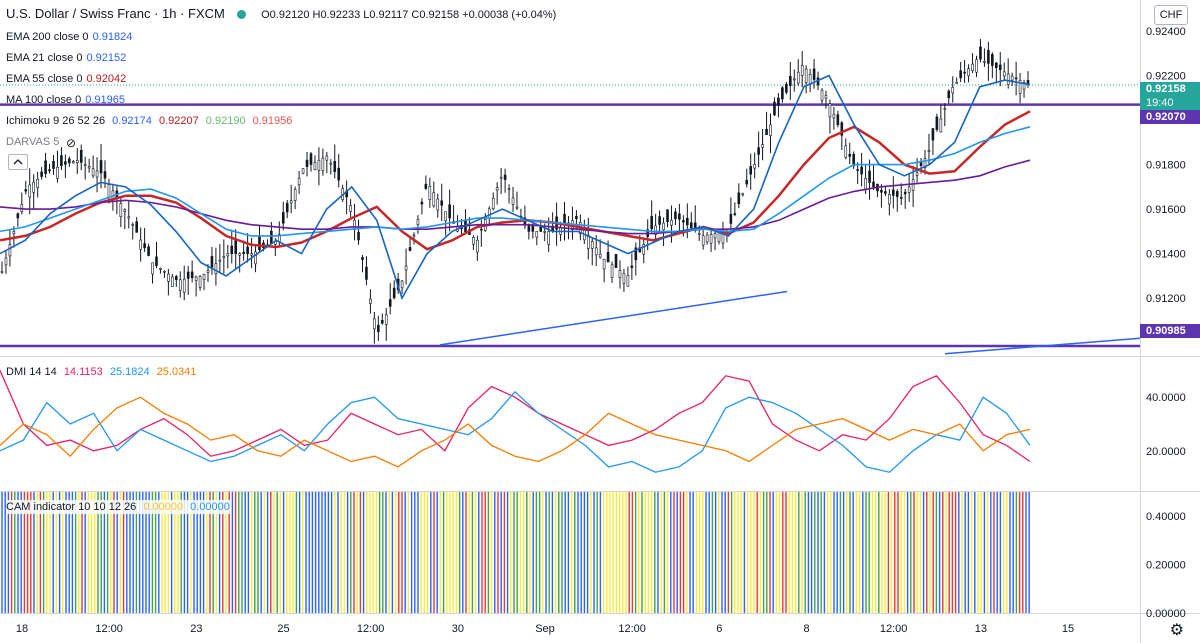 The width and height of the screenshot is (1200, 643). Describe the element at coordinates (101, 372) in the screenshot. I see `legend-dmi: DMI 14 14 14.1153 25.1824 25.0341` at that location.